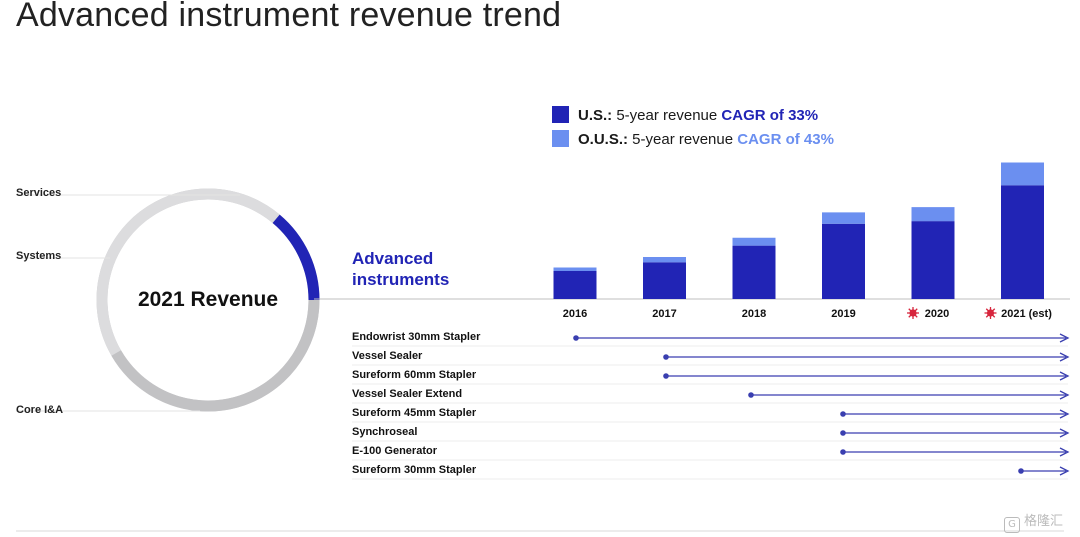 The width and height of the screenshot is (1080, 537). What do you see at coordinates (560, 114) in the screenshot?
I see `legend-us-swatch` at bounding box center [560, 114].